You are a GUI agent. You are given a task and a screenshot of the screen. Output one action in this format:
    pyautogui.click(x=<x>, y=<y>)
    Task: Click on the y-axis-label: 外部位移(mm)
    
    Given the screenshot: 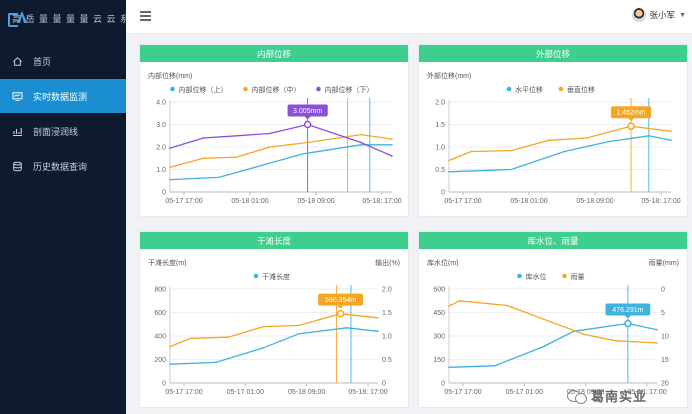 What is the action you would take?
    pyautogui.click(x=449, y=75)
    